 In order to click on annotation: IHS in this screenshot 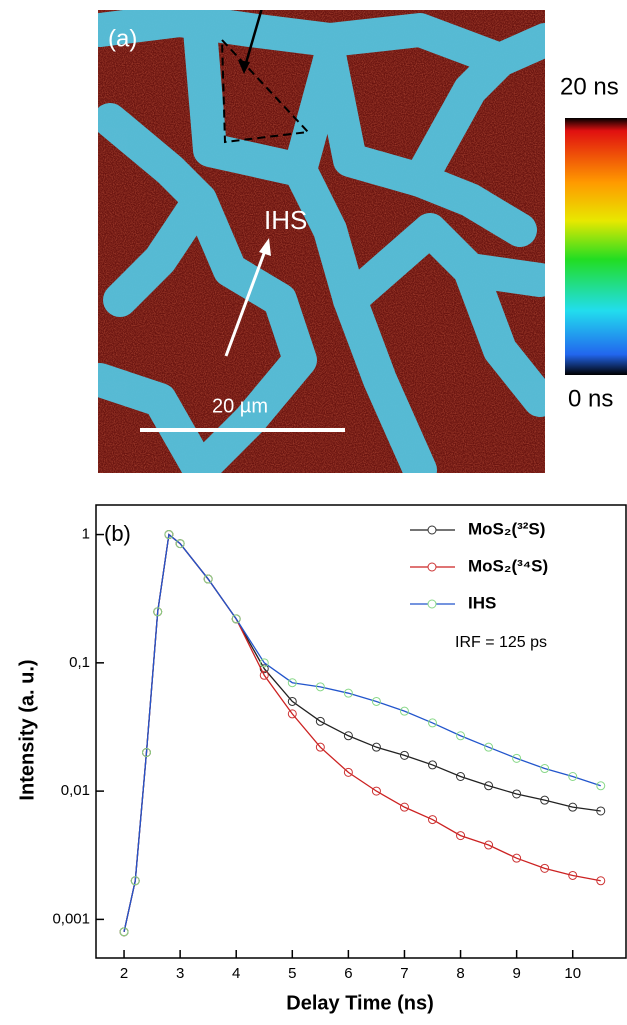, I will do `click(285, 220)`.